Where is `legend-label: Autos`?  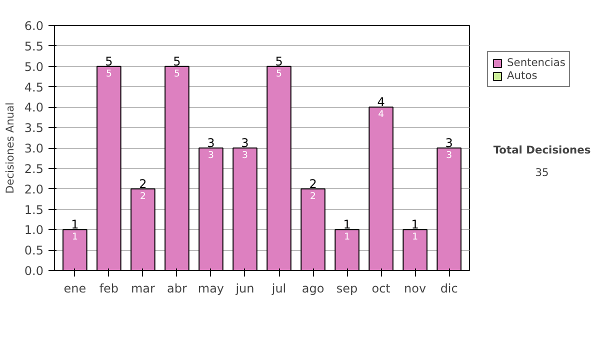
legend-label: Autos is located at coordinates (522, 75).